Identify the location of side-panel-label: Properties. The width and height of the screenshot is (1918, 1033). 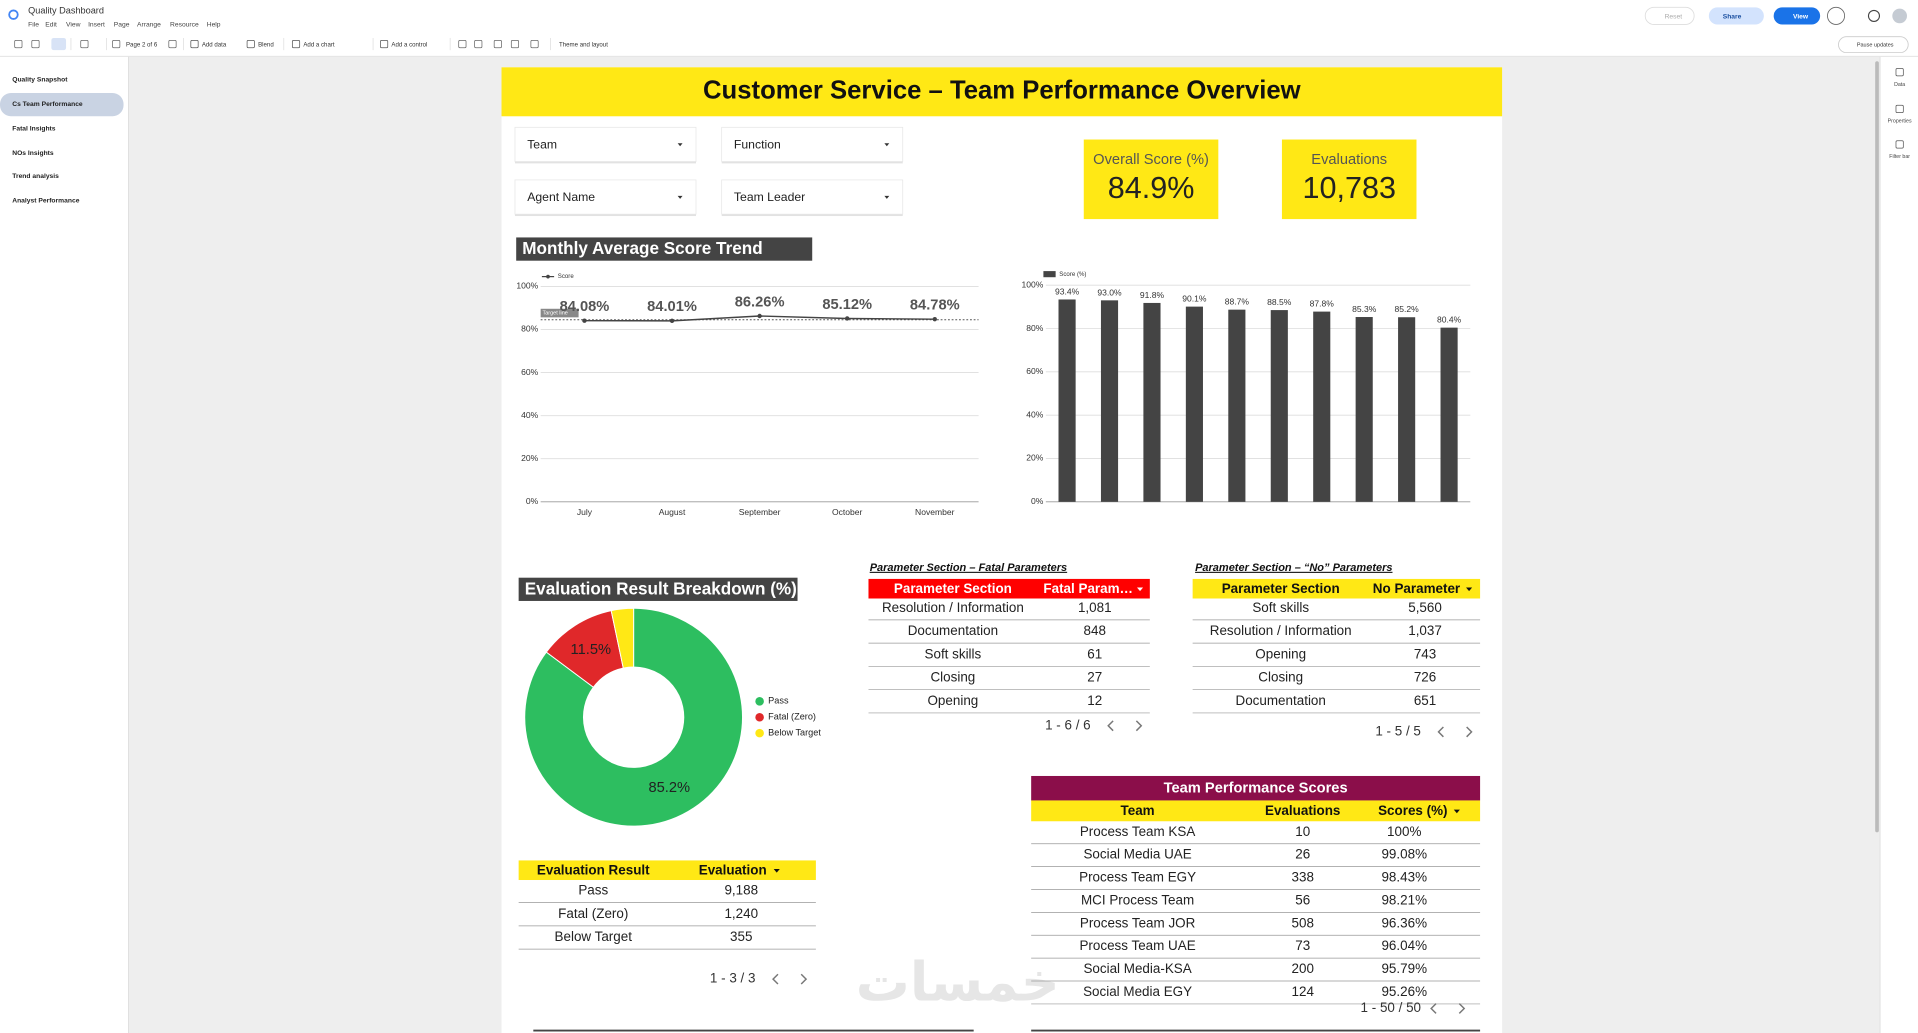
(1900, 122).